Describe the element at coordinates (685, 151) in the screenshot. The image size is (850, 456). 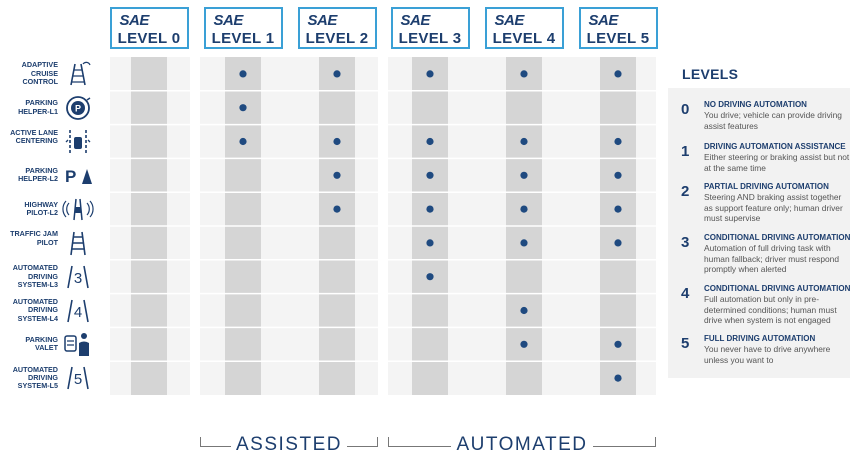
I see `legend-level-number: 1` at that location.